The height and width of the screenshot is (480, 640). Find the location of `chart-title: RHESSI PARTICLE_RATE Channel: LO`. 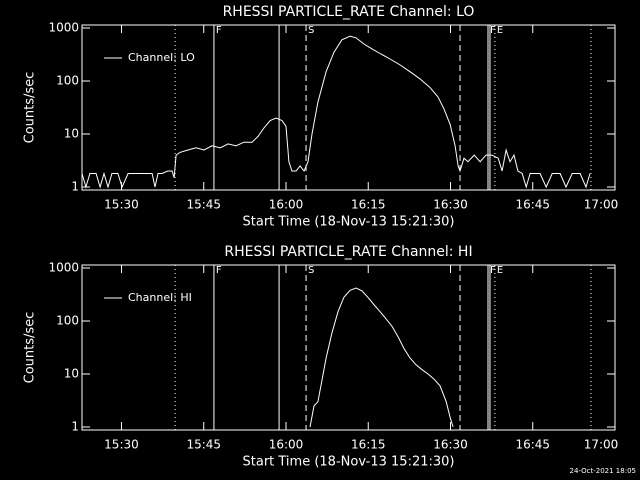

chart-title: RHESSI PARTICLE_RATE Channel: LO is located at coordinates (349, 12).